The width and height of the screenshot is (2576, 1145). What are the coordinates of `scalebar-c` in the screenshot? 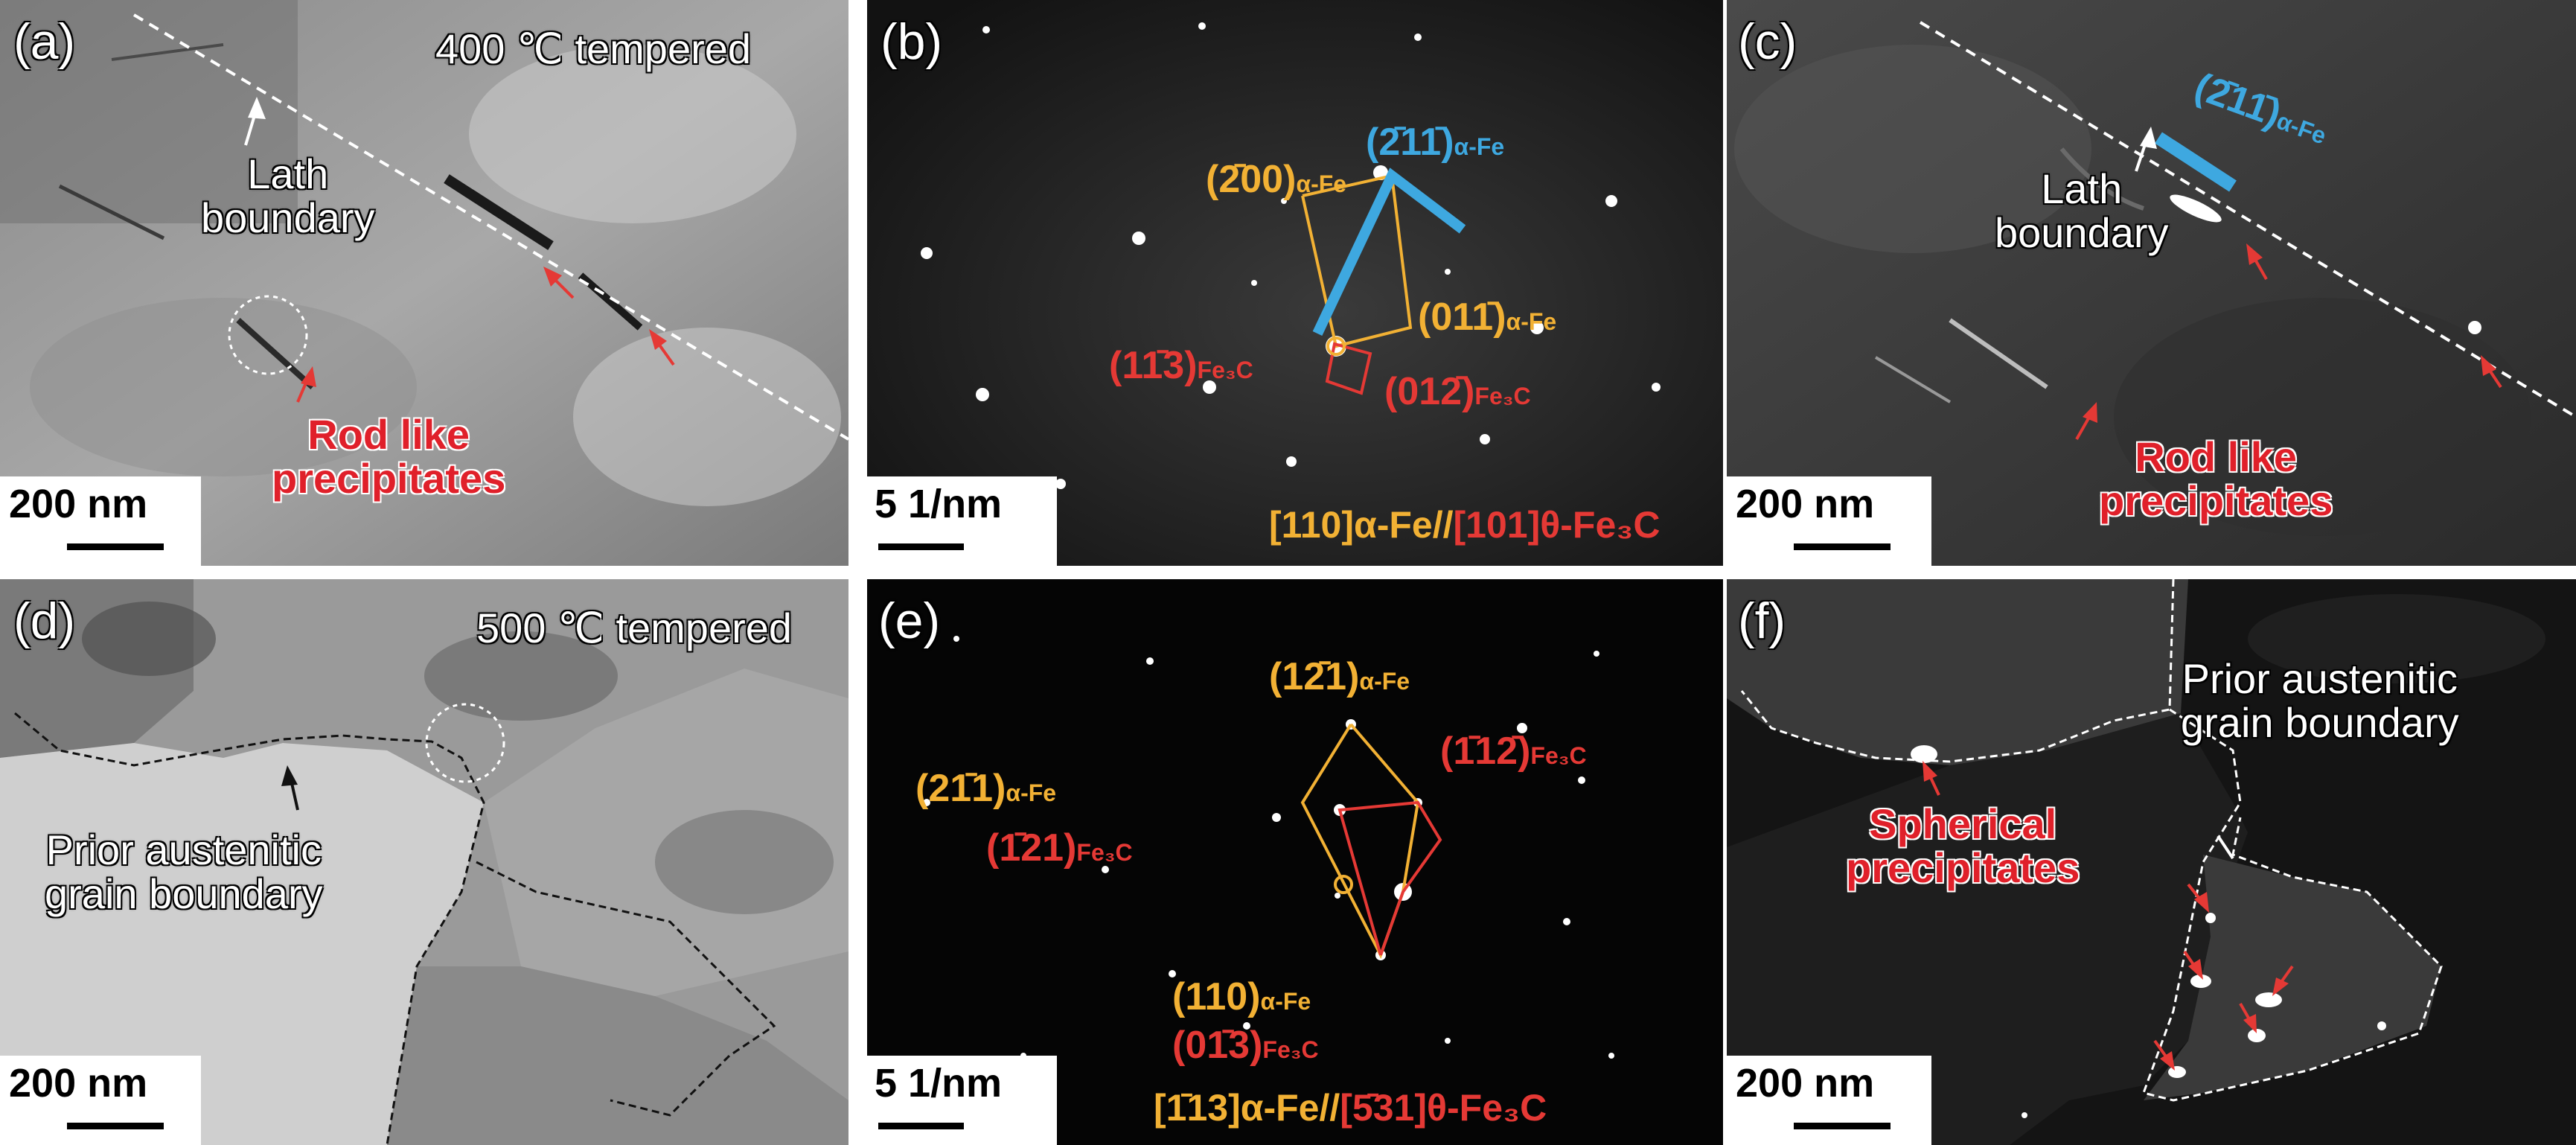 It's located at (1842, 546).